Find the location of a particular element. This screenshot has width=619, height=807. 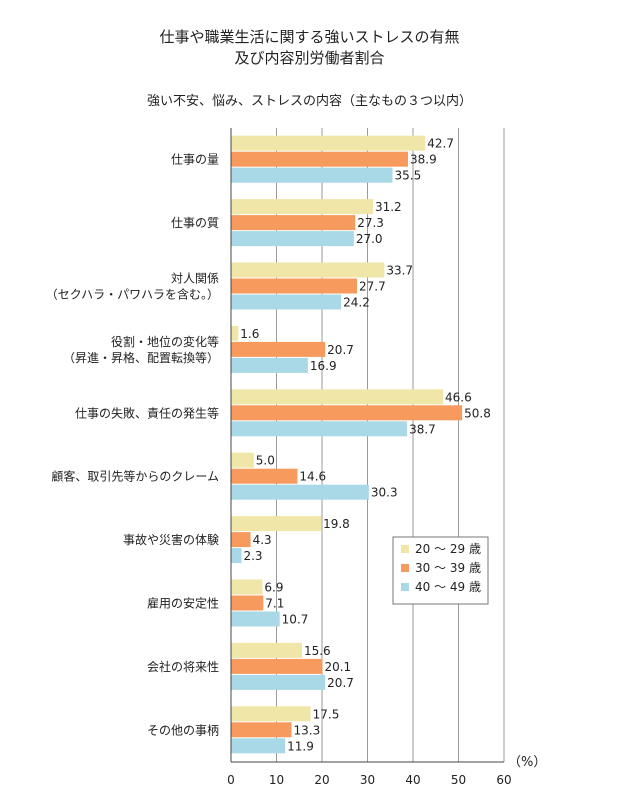

value-label-4-2: 38.7 is located at coordinates (422, 429).